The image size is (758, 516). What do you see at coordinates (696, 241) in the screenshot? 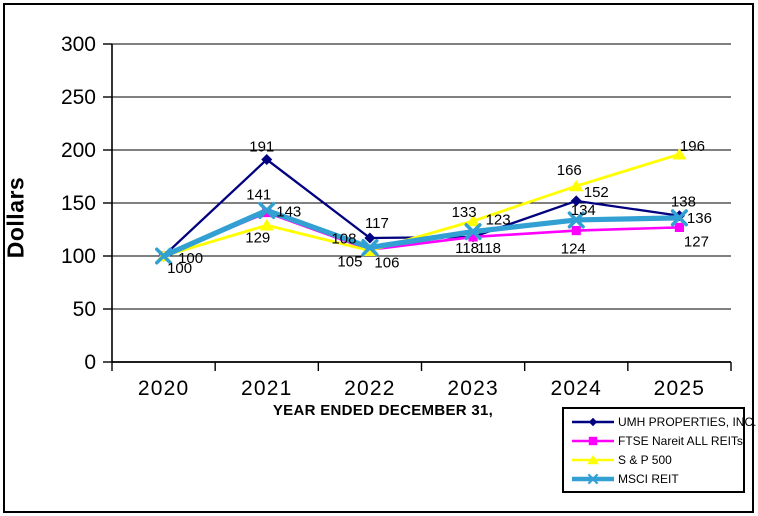
I see `data-point-label: 127` at bounding box center [696, 241].